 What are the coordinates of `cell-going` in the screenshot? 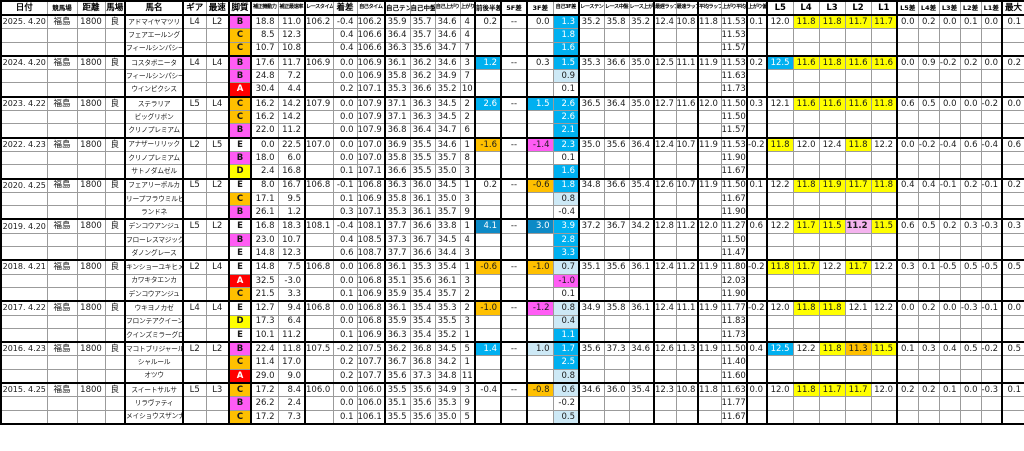 It's located at (115, 172).